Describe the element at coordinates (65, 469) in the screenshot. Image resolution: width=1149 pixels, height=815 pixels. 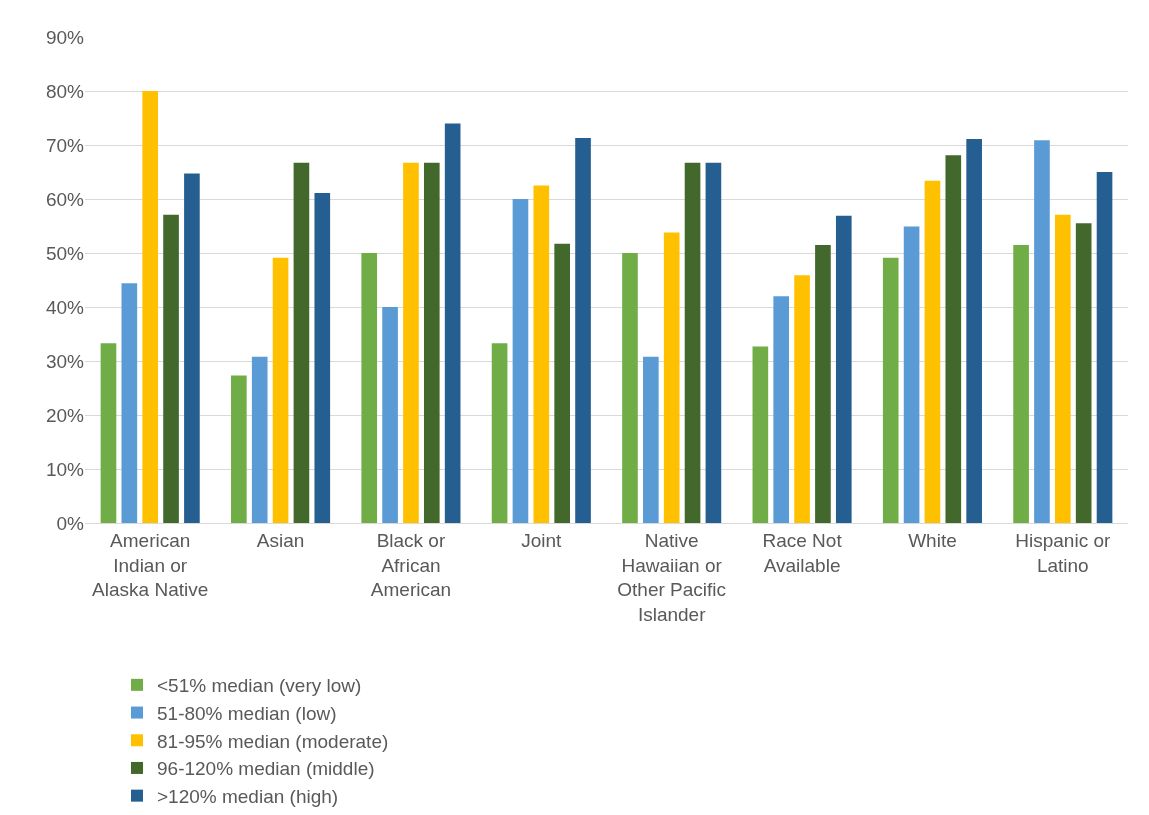
I see `y-tick-label: 10%` at that location.